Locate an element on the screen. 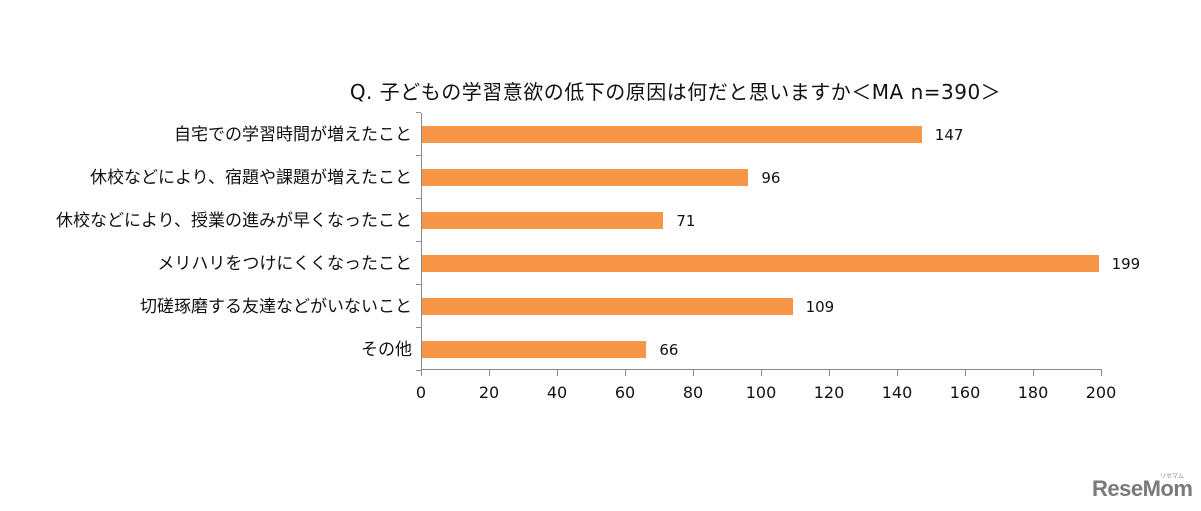 This screenshot has width=1201, height=511. category-label: 休校などにより、授業の進みが早くなったこと is located at coordinates (234, 220).